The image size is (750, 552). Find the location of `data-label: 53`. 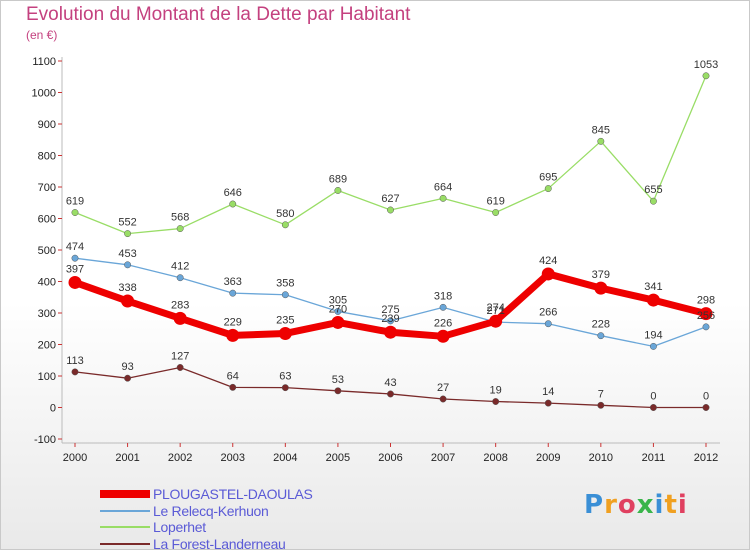

data-label: 53 is located at coordinates (338, 380).